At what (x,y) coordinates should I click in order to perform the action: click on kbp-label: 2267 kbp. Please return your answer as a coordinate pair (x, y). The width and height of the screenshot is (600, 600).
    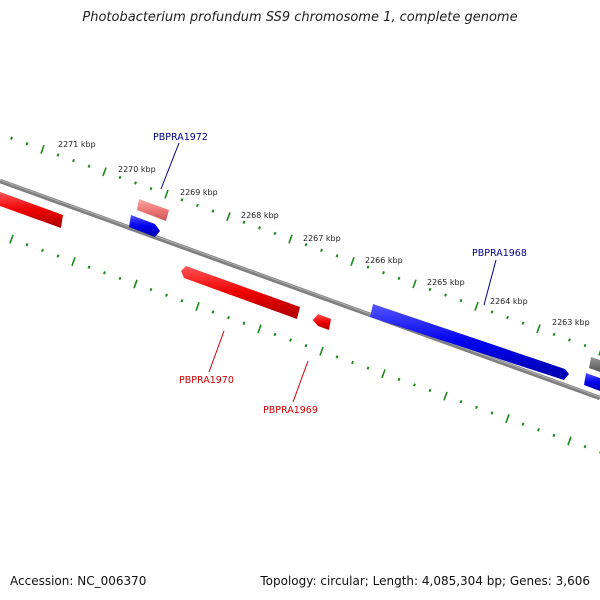
    Looking at the image, I should click on (322, 238).